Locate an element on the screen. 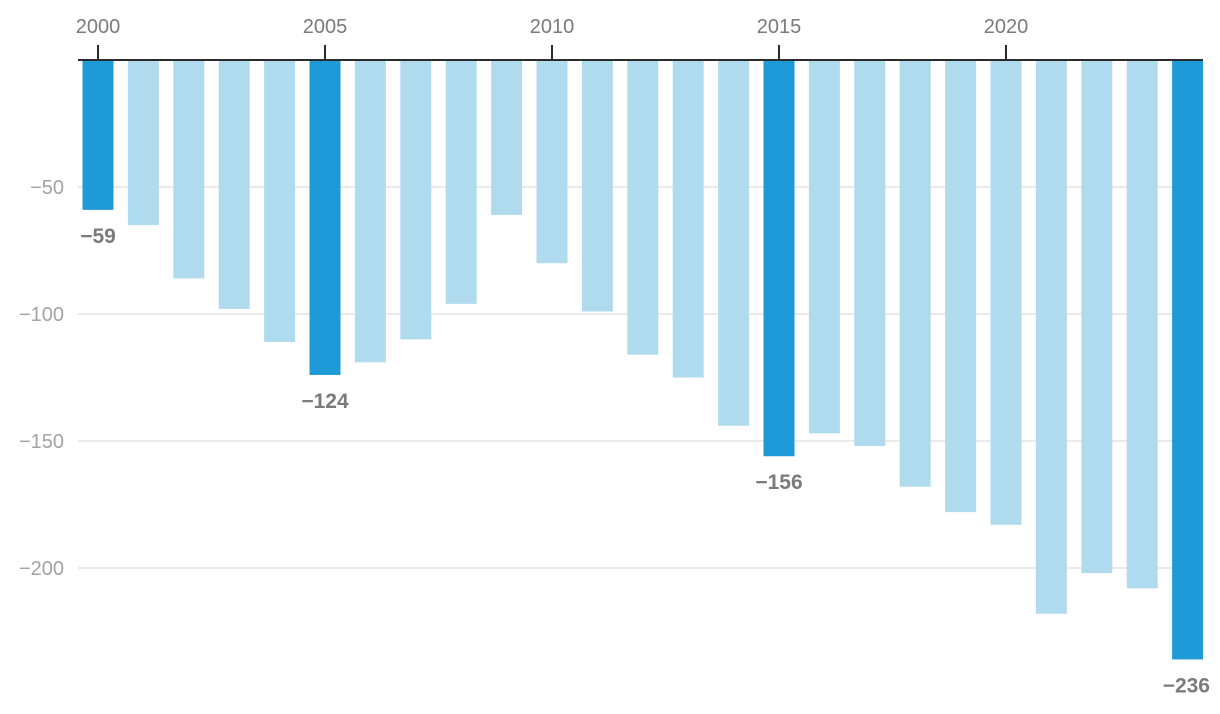  bar-2007 is located at coordinates (416, 200).